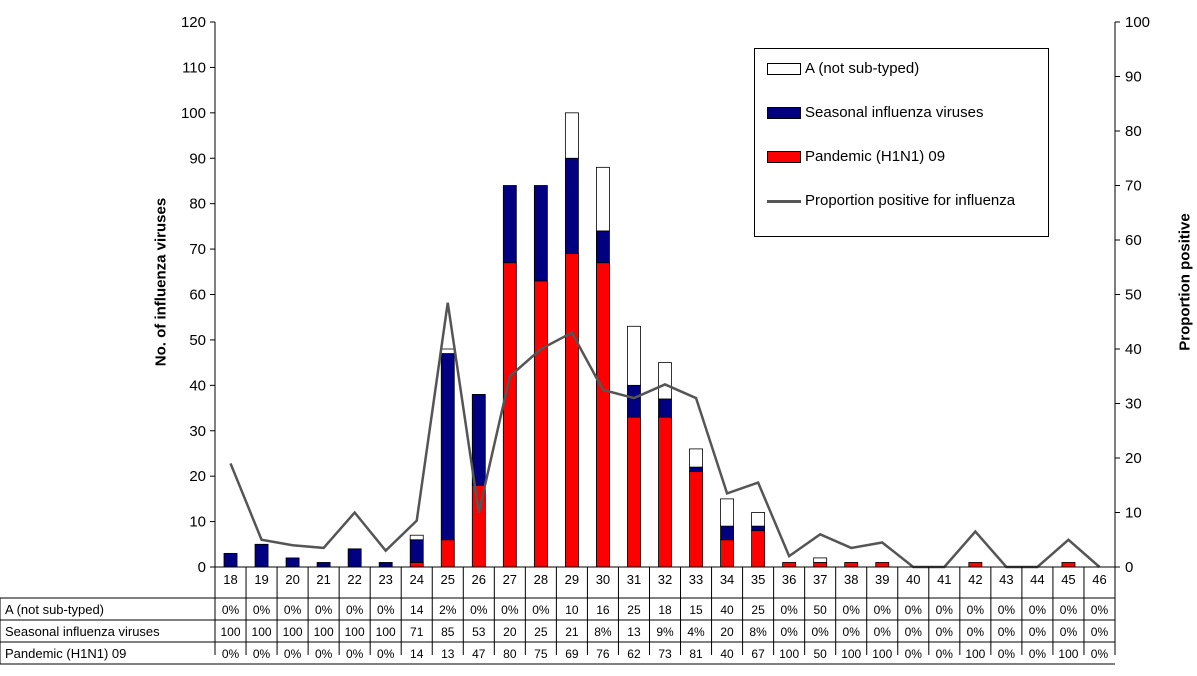 The image size is (1197, 676). I want to click on table-cell: 50, so click(820, 610).